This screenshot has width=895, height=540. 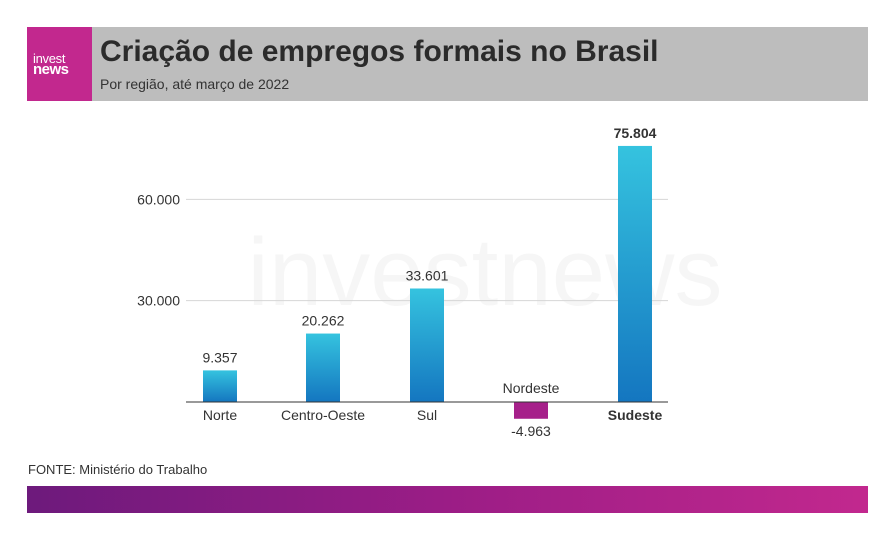 I want to click on value-label: -4.963, so click(x=531, y=431).